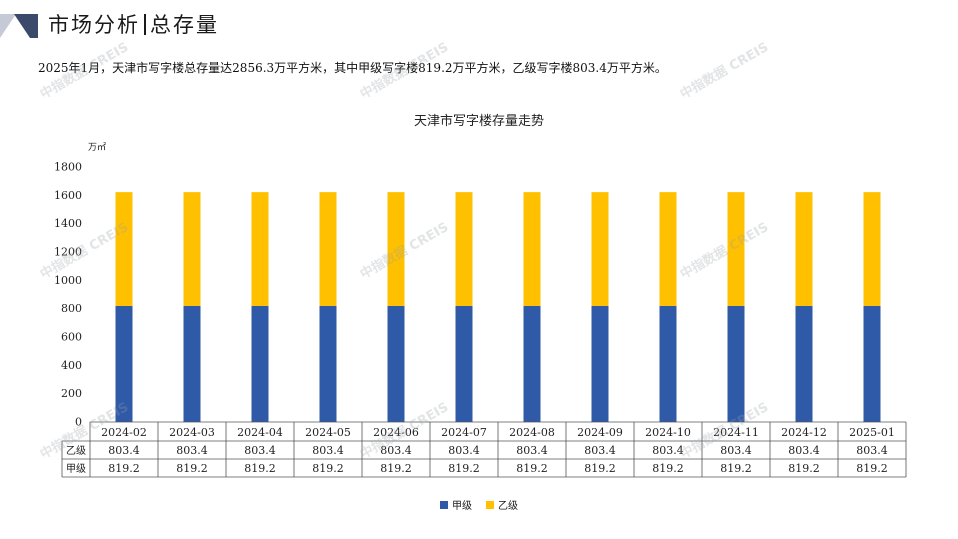 This screenshot has height=539, width=958. I want to click on y-tick-label: 600, so click(71, 337).